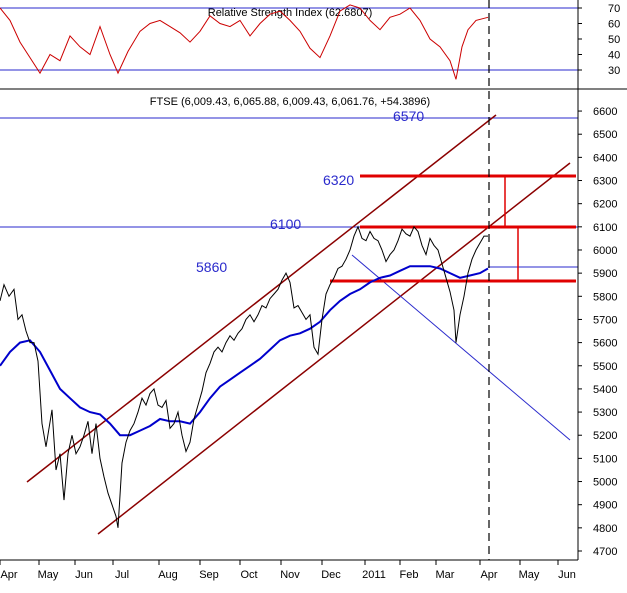 The width and height of the screenshot is (627, 593). Describe the element at coordinates (605, 367) in the screenshot. I see `price-tick-label: 5500` at that location.